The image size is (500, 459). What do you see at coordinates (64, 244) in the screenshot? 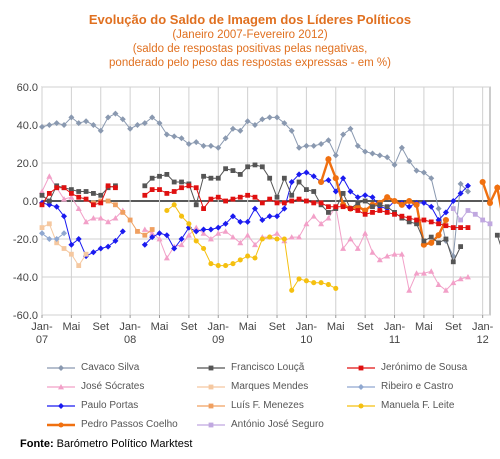
I see `series-marques-mendes` at bounding box center [64, 244].